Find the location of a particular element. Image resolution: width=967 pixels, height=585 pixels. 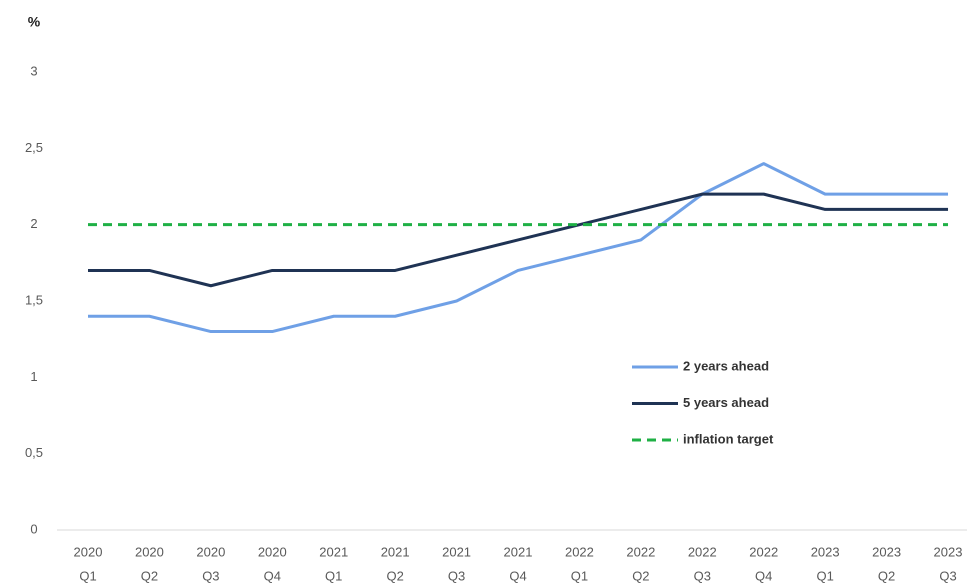

legend-label: 5 years ahead is located at coordinates (726, 402).